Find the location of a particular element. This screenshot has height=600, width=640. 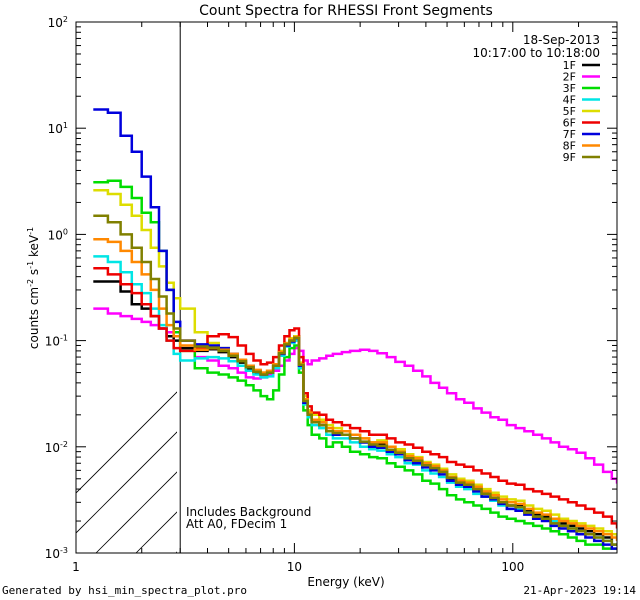

annotation-background: Includes Background is located at coordinates (248, 512).